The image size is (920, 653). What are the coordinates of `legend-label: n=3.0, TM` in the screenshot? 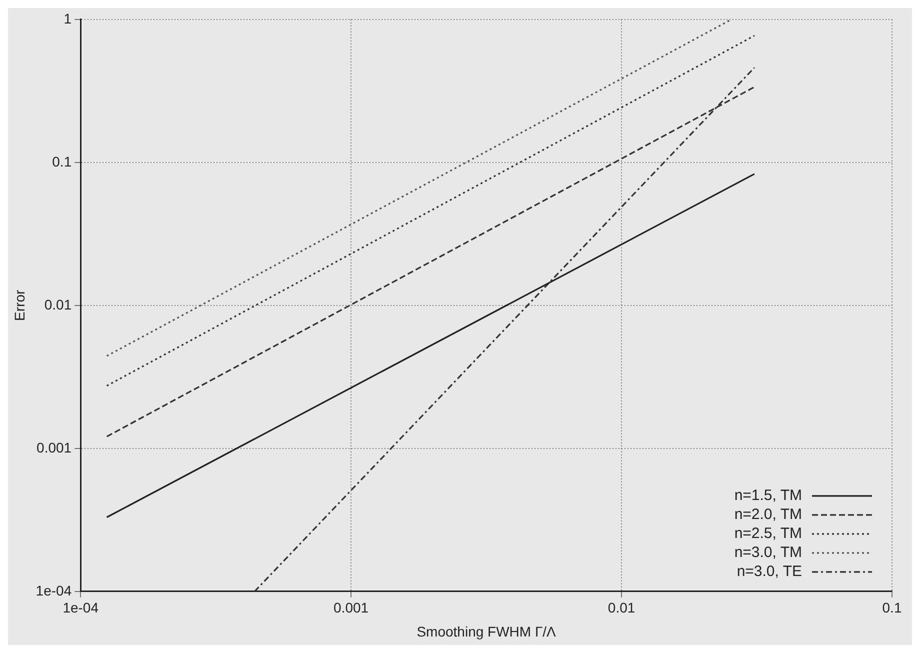 It's located at (768, 553).